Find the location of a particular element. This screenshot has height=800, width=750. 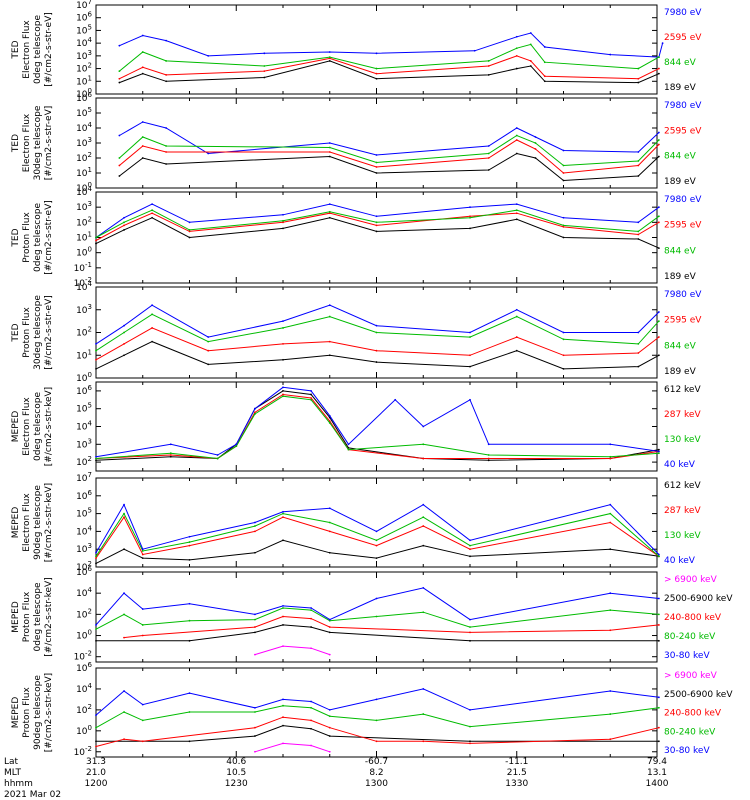

legend-entry: 130 keV is located at coordinates (682, 536).